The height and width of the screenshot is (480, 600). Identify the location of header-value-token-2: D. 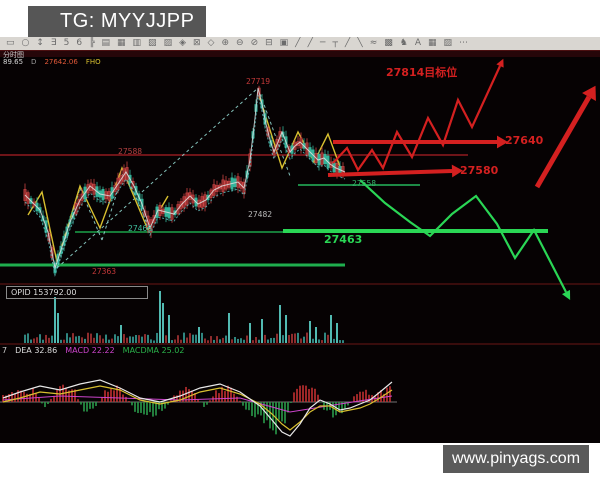
(34, 62).